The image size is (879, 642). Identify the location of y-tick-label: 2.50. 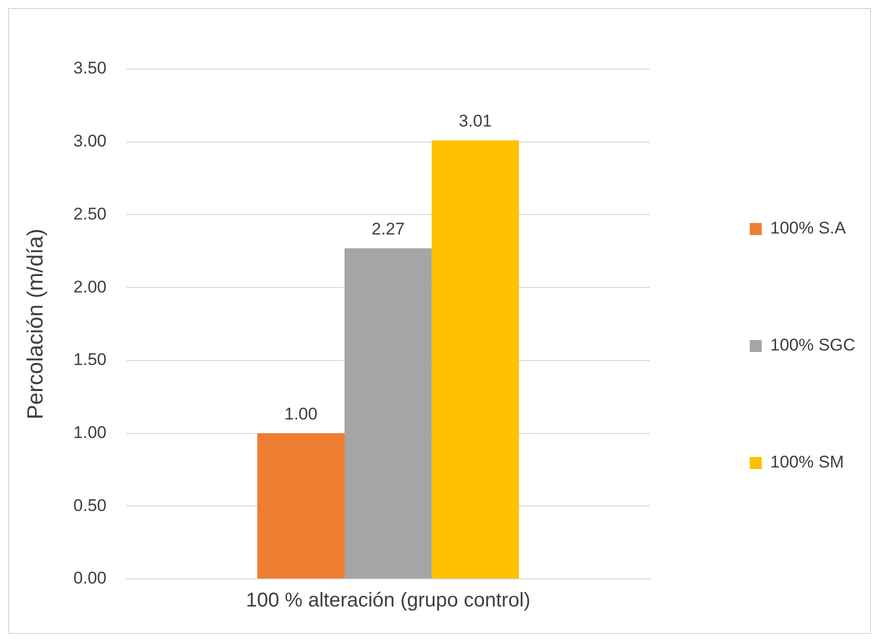
(89, 214).